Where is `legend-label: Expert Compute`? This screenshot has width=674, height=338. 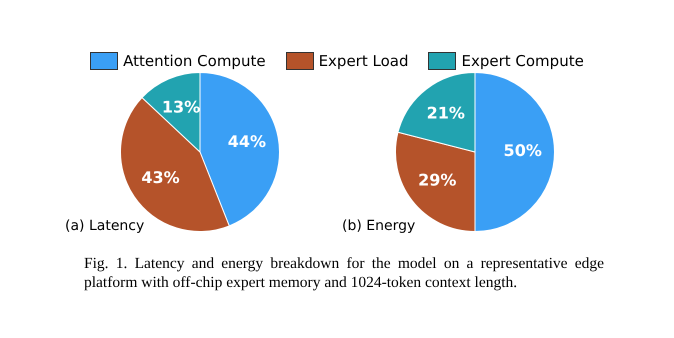
legend-label: Expert Compute is located at coordinates (522, 61).